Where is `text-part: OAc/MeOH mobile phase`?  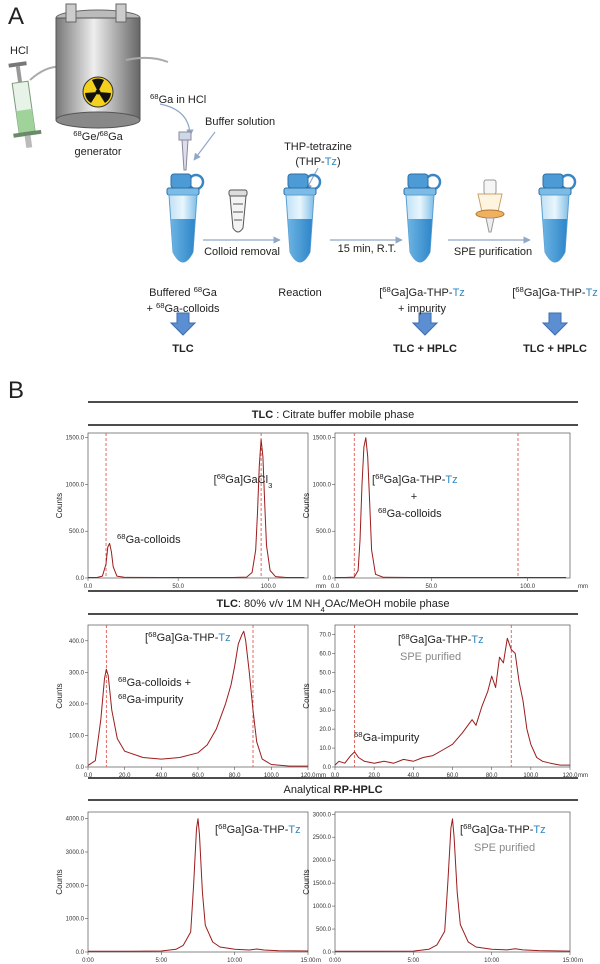
text-part: OAc/MeOH mobile phase is located at coordinates (387, 604).